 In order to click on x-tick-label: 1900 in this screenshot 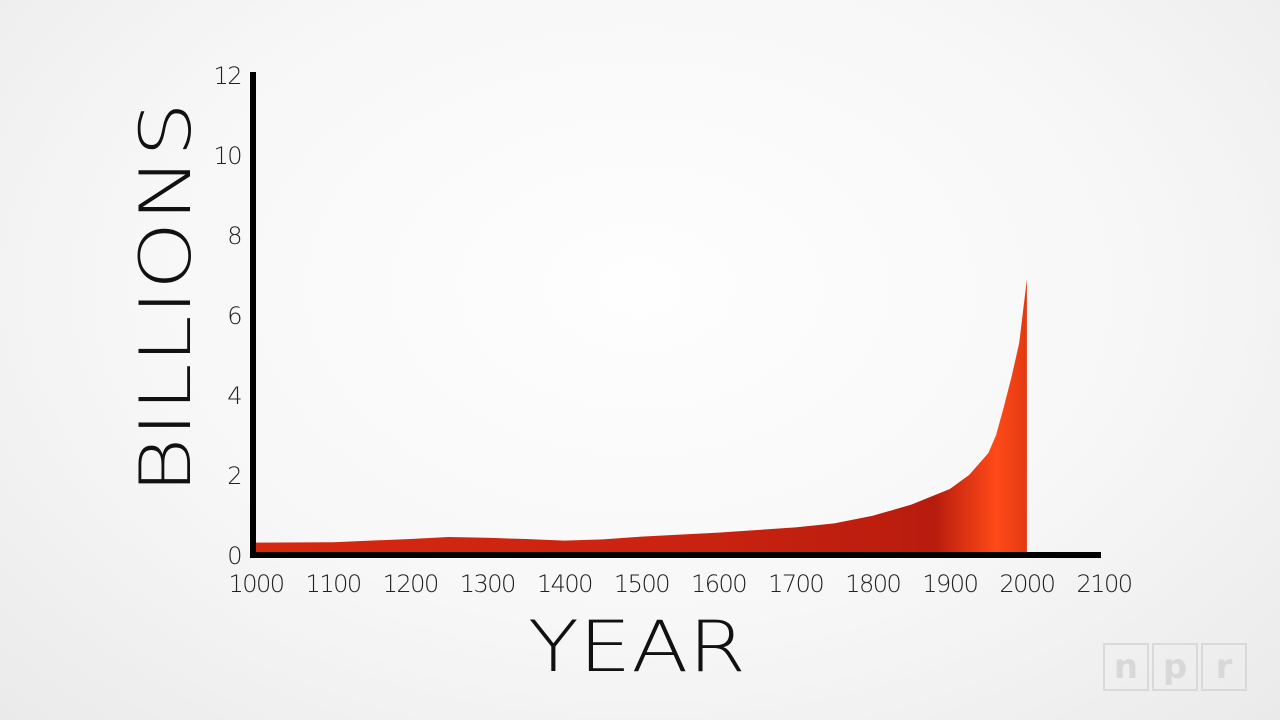, I will do `click(949, 584)`.